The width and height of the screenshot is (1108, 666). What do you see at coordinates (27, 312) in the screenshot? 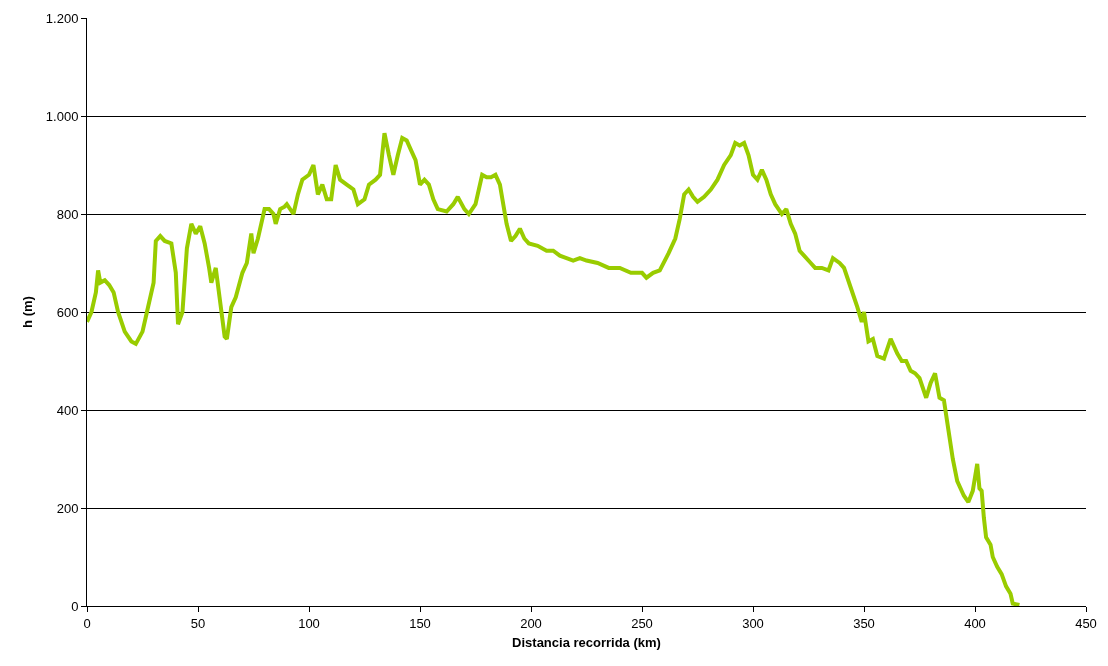
I see `y-axis-title: h (m)` at bounding box center [27, 312].